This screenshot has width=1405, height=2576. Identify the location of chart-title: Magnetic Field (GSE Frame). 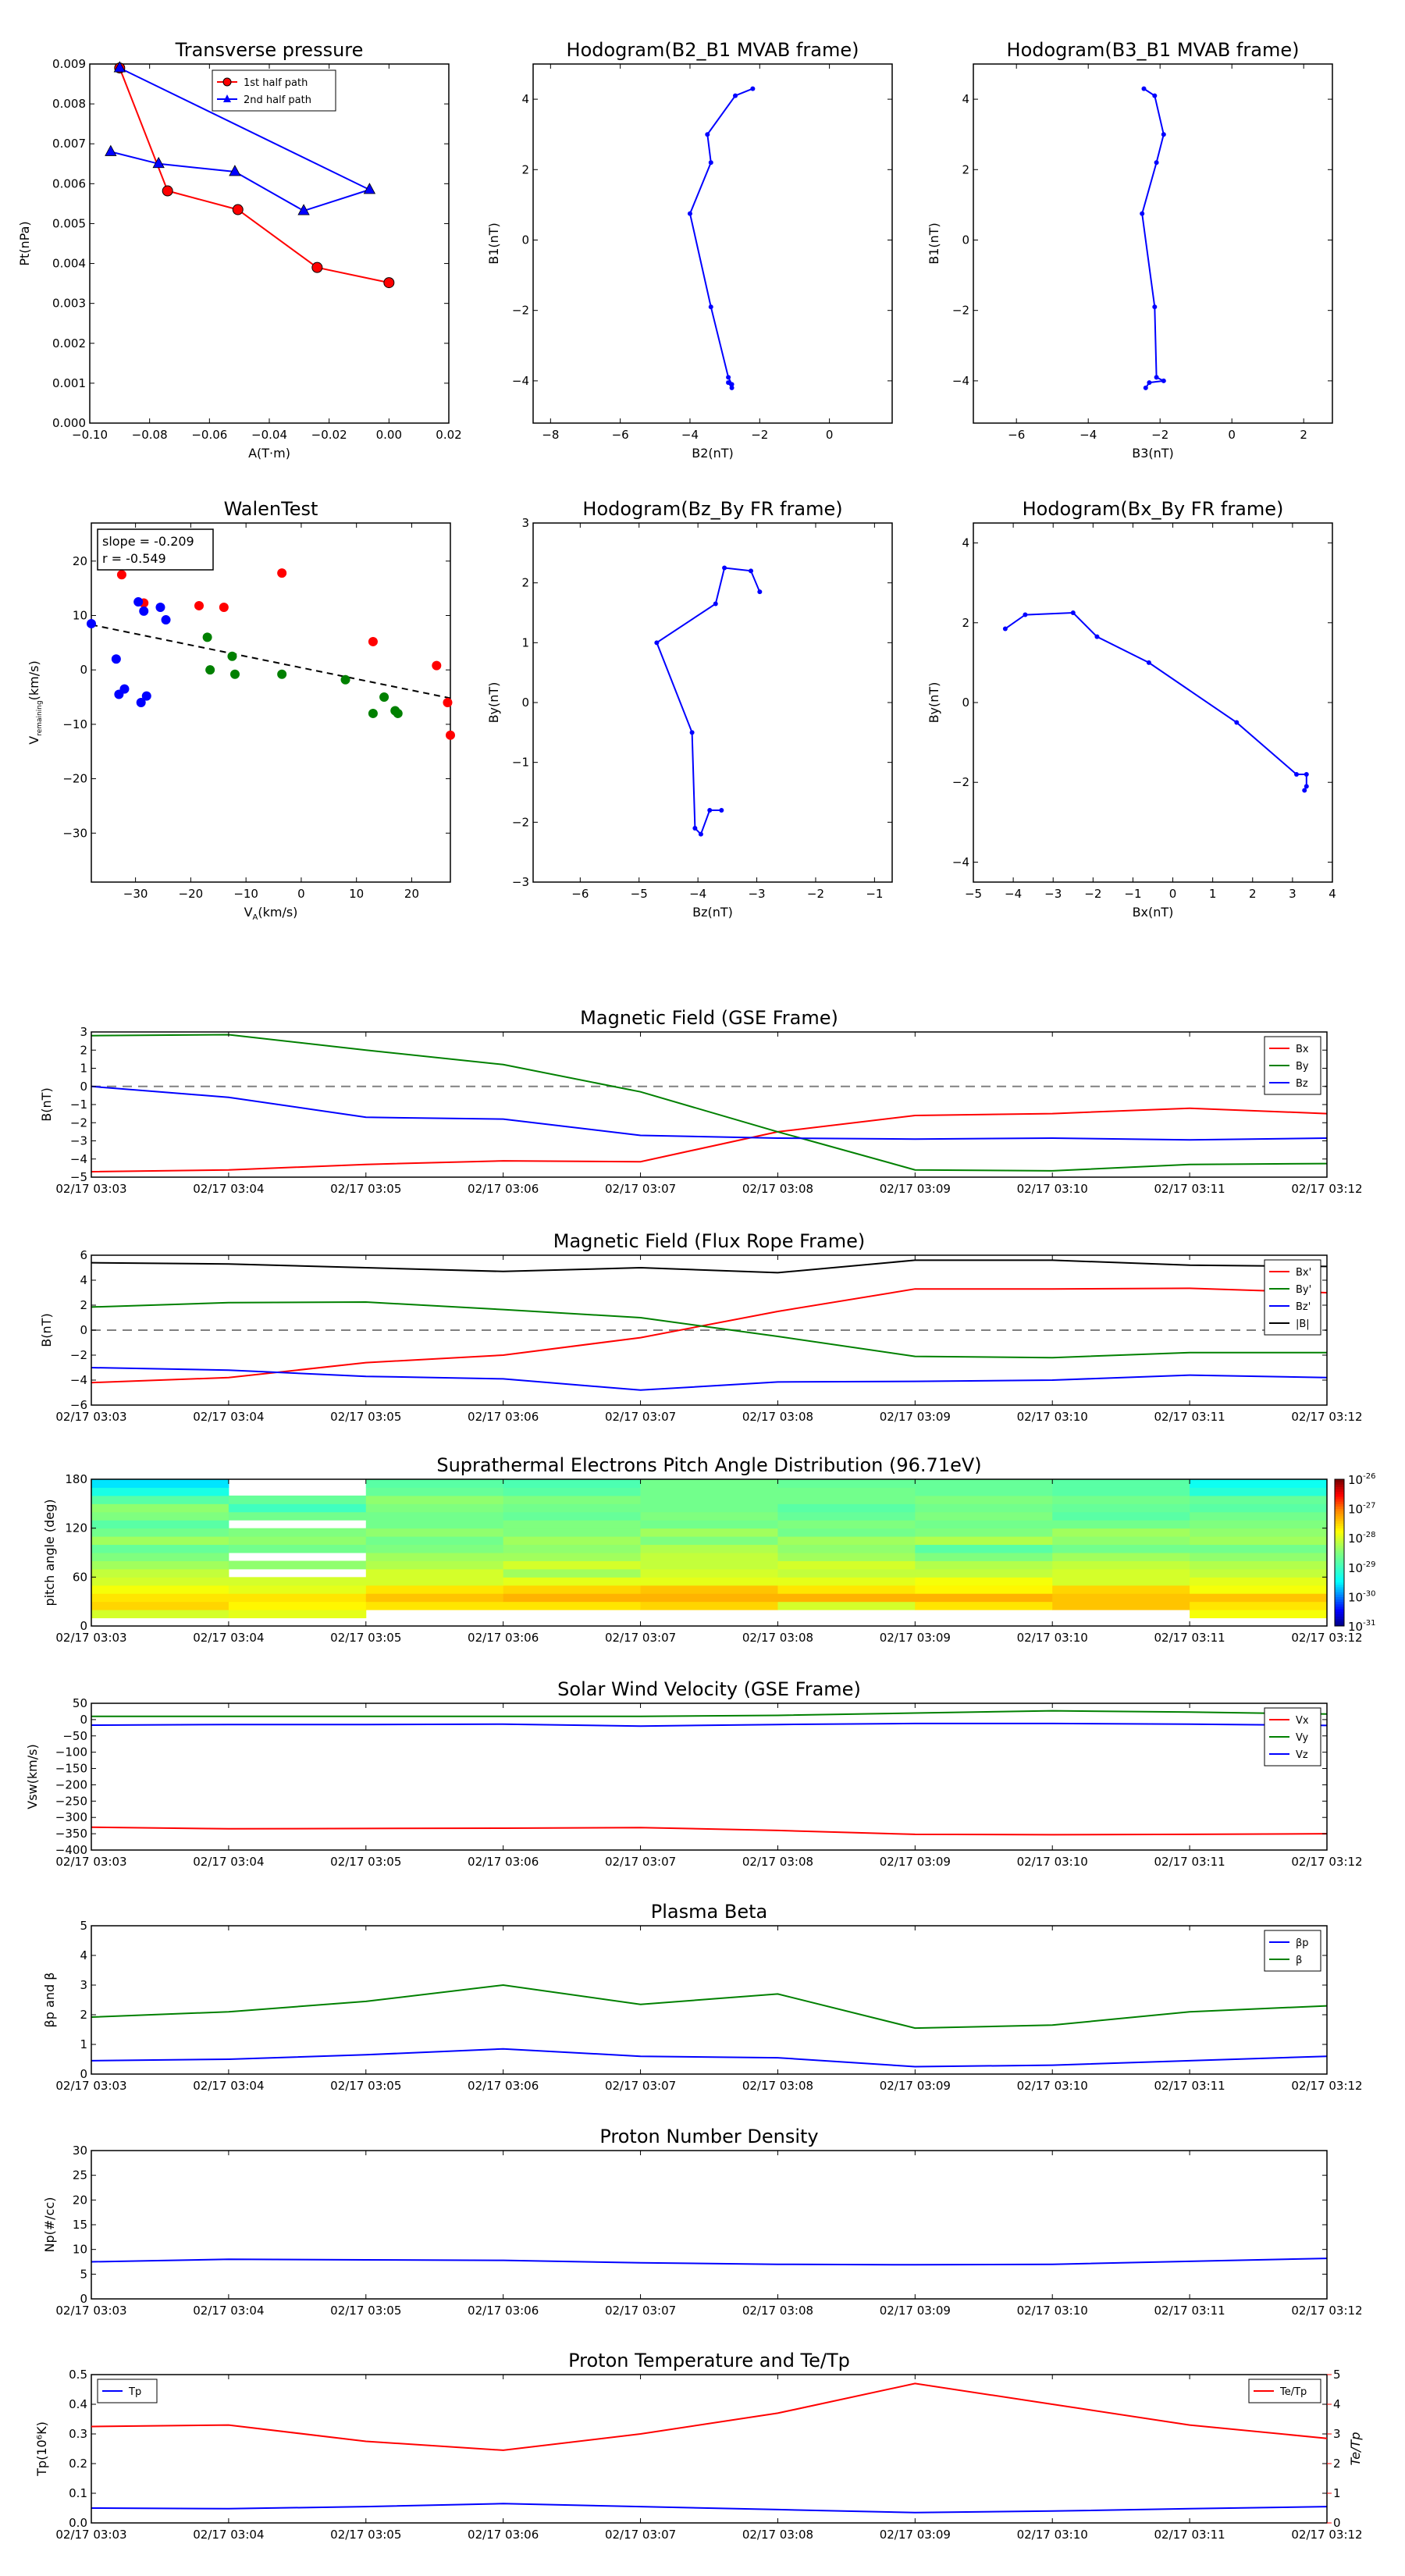
(709, 1018).